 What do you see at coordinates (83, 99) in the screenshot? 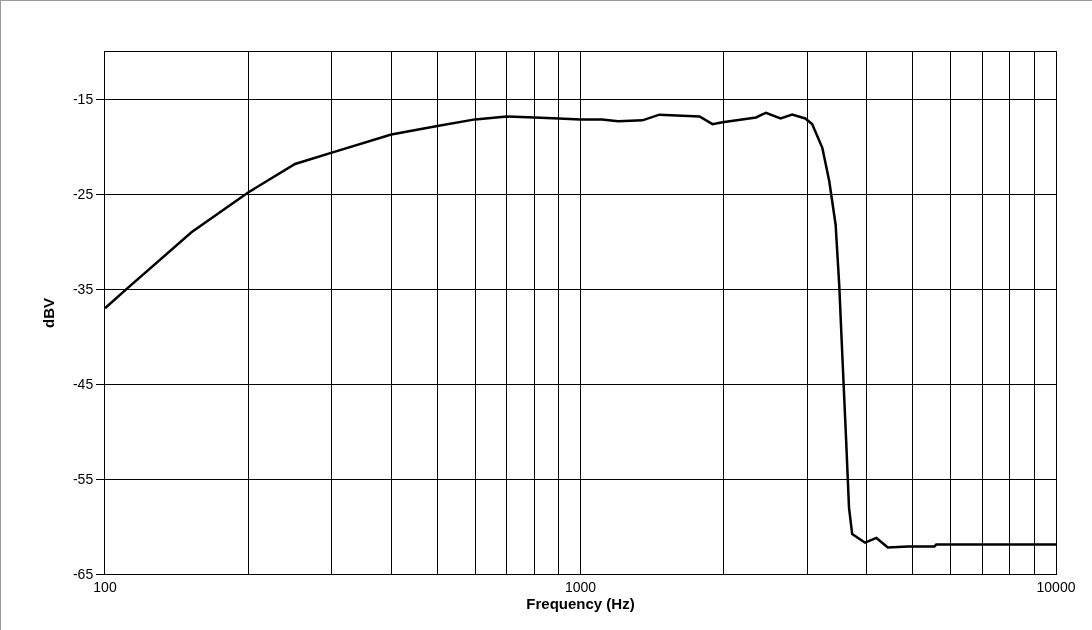
I see `y-tick-label: -15` at bounding box center [83, 99].